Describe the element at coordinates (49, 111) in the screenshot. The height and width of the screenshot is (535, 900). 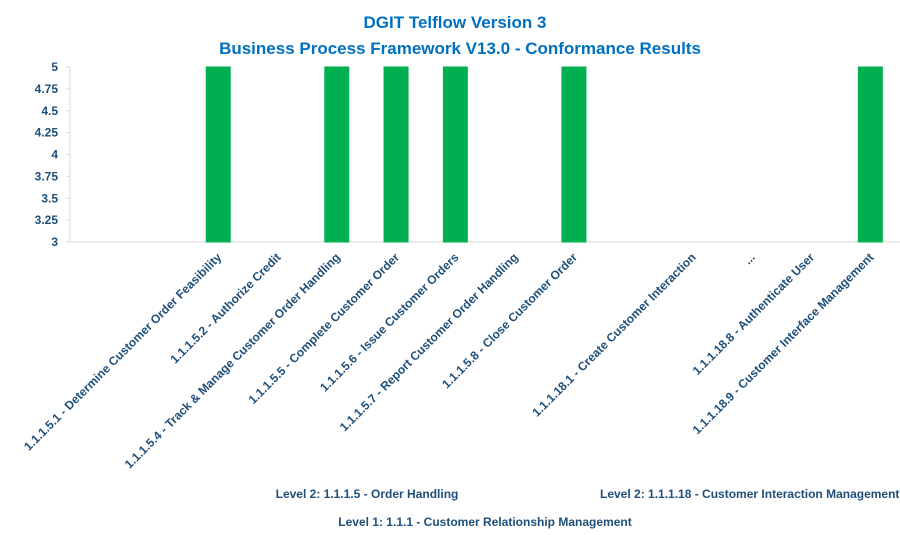
I see `y-tick-label: 4.5` at that location.